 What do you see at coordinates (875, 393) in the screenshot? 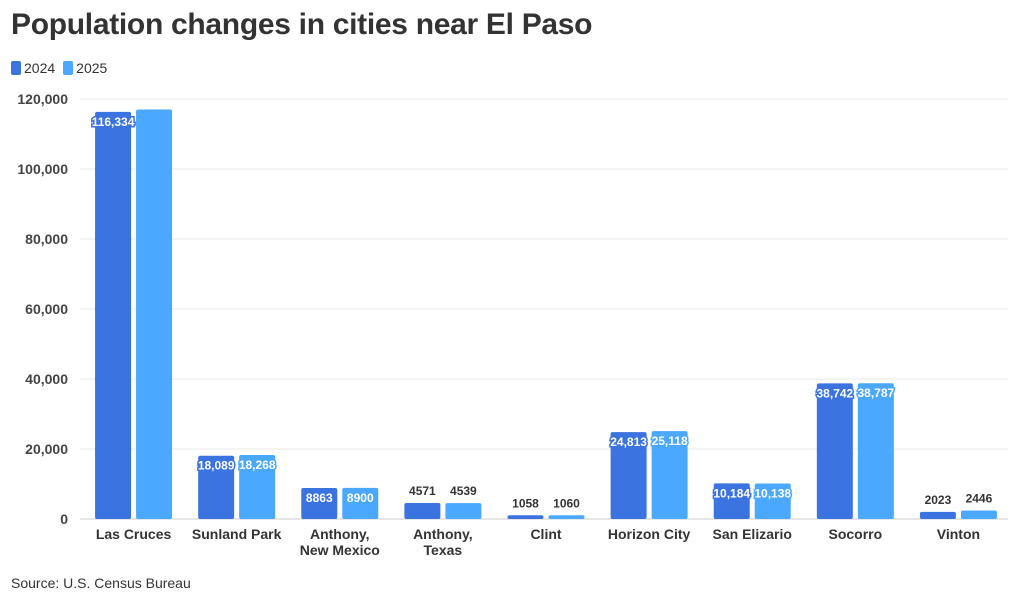
I see `data-label: 38,787` at bounding box center [875, 393].